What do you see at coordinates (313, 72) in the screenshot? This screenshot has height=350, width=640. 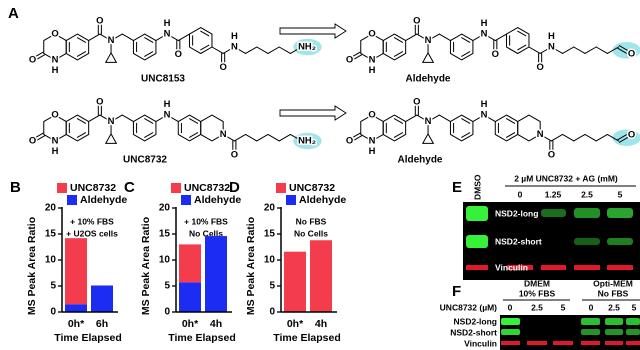 I see `reaction-arrow` at bounding box center [313, 72].